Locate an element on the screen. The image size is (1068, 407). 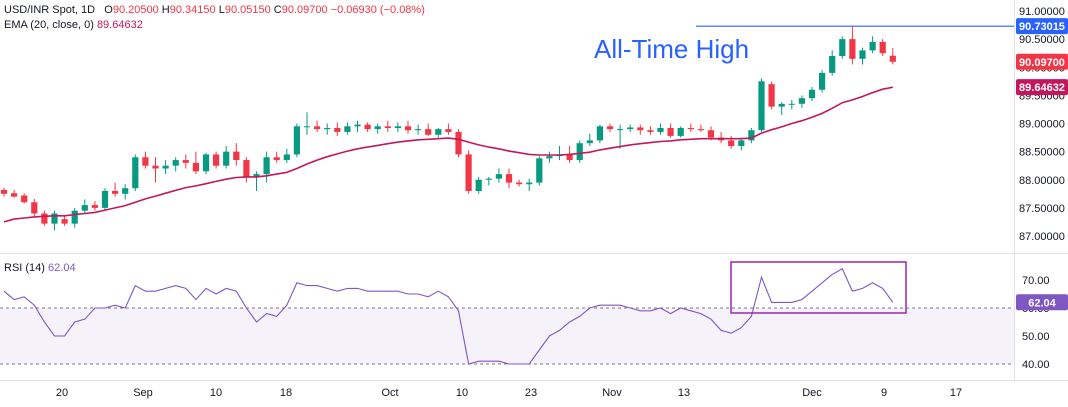
all-time-high-annotation: All-Time High is located at coordinates (672, 49).